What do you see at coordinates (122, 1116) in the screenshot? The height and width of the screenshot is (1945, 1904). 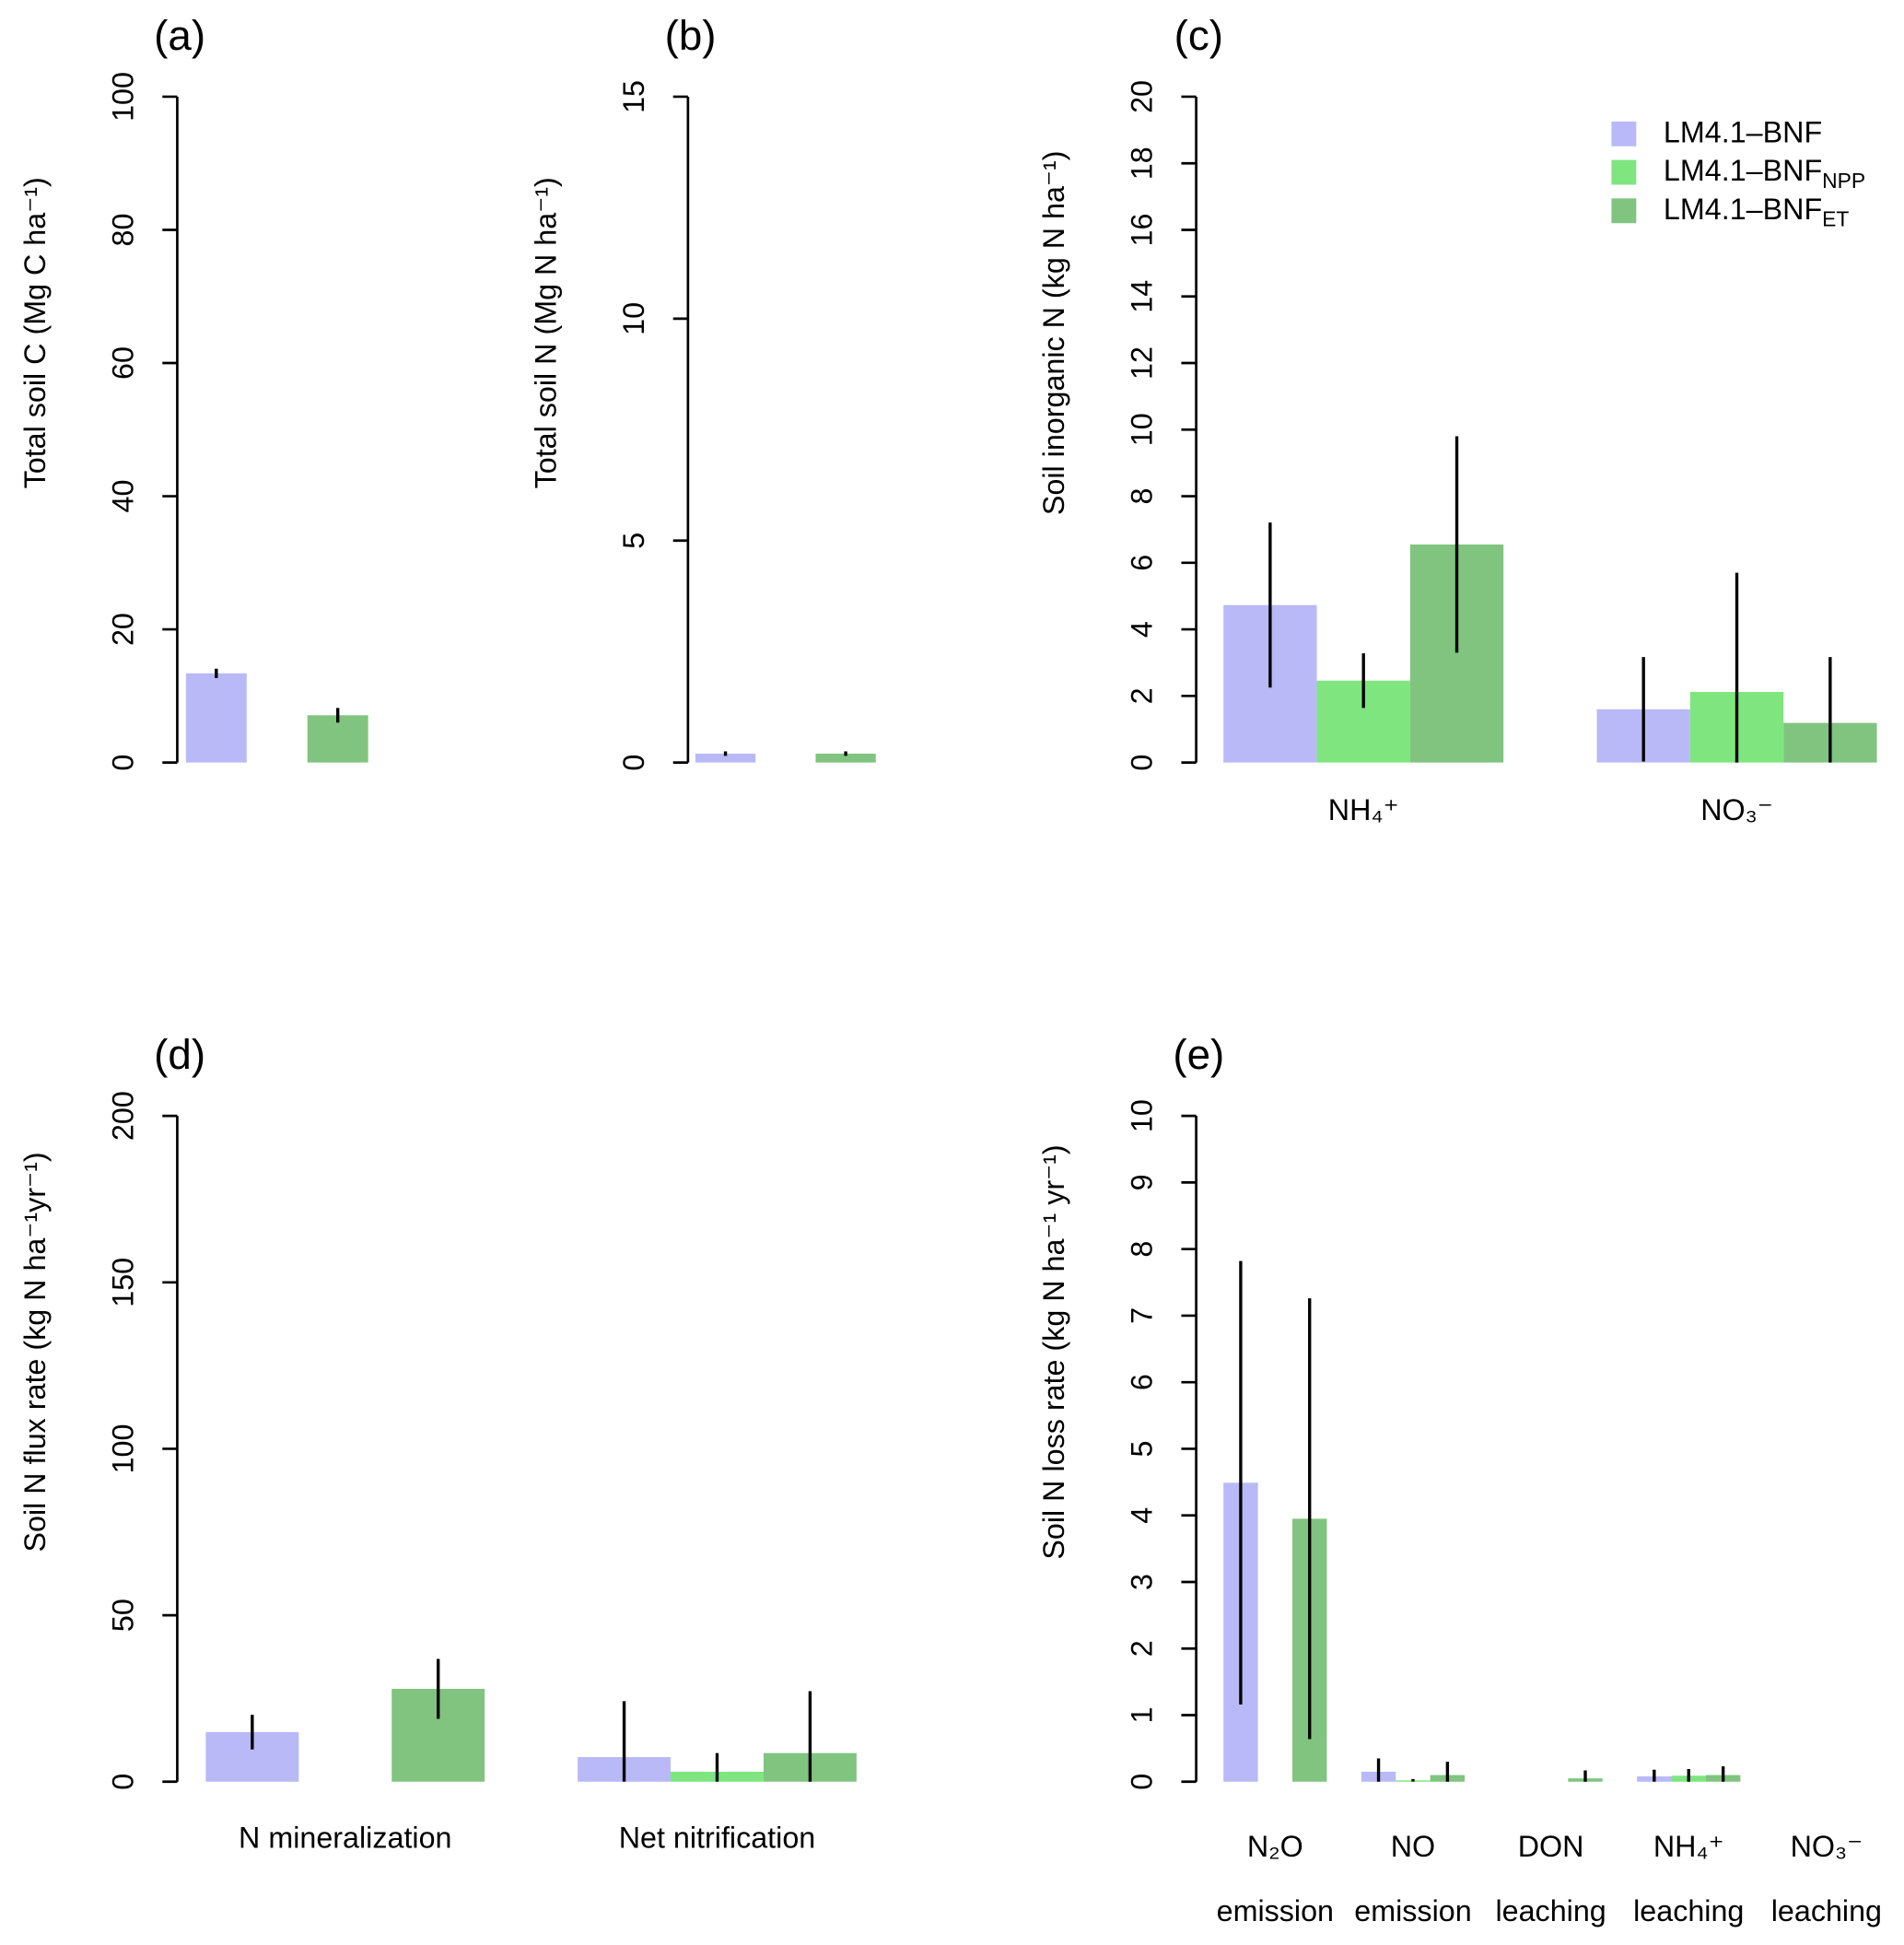 I see `y-tick-label: 200` at bounding box center [122, 1116].